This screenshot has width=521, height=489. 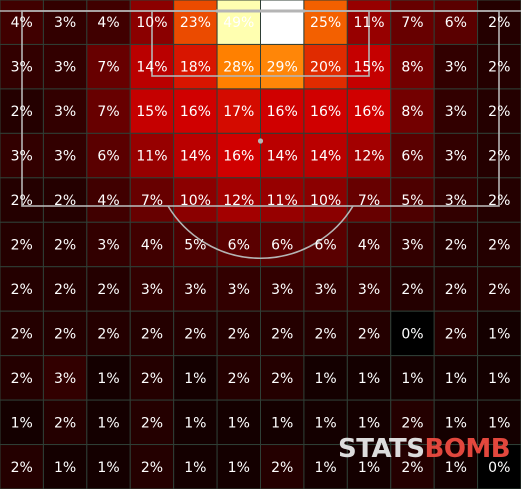 I want to click on penalty-arc, so click(x=260, y=232).